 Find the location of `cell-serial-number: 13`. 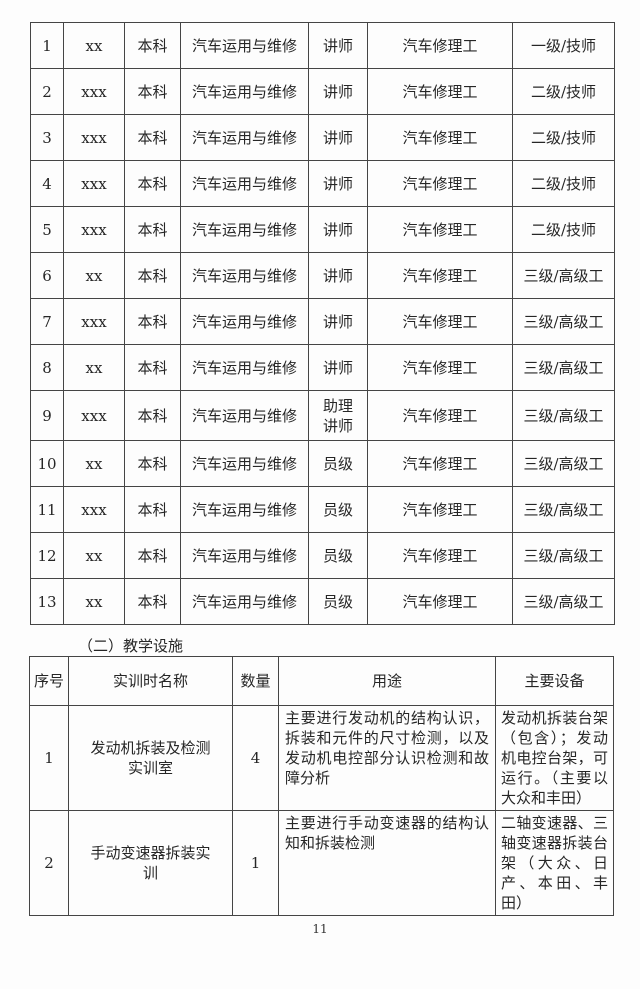

cell-serial-number: 13 is located at coordinates (47, 601).